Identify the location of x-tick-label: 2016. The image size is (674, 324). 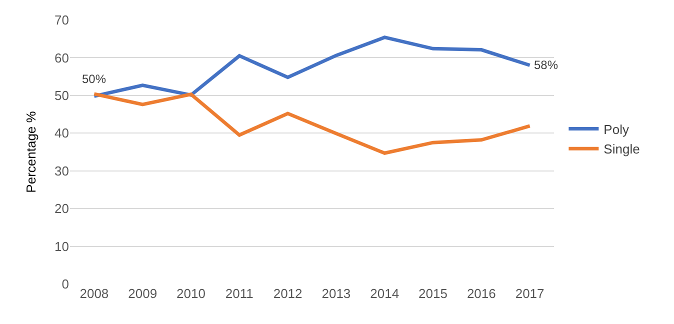
(481, 293).